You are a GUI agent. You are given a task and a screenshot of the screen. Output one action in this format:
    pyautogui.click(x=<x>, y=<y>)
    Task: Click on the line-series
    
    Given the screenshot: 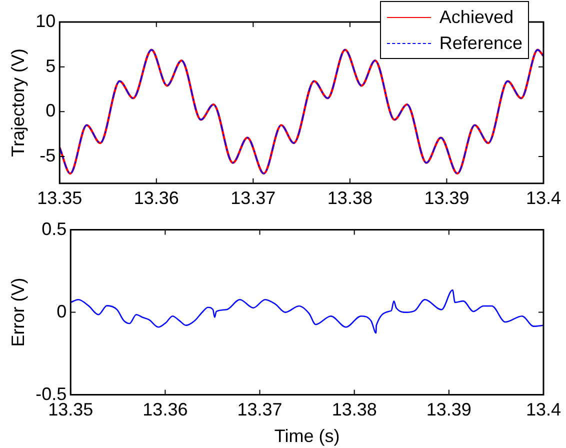 What is the action you would take?
    pyautogui.click(x=307, y=311)
    